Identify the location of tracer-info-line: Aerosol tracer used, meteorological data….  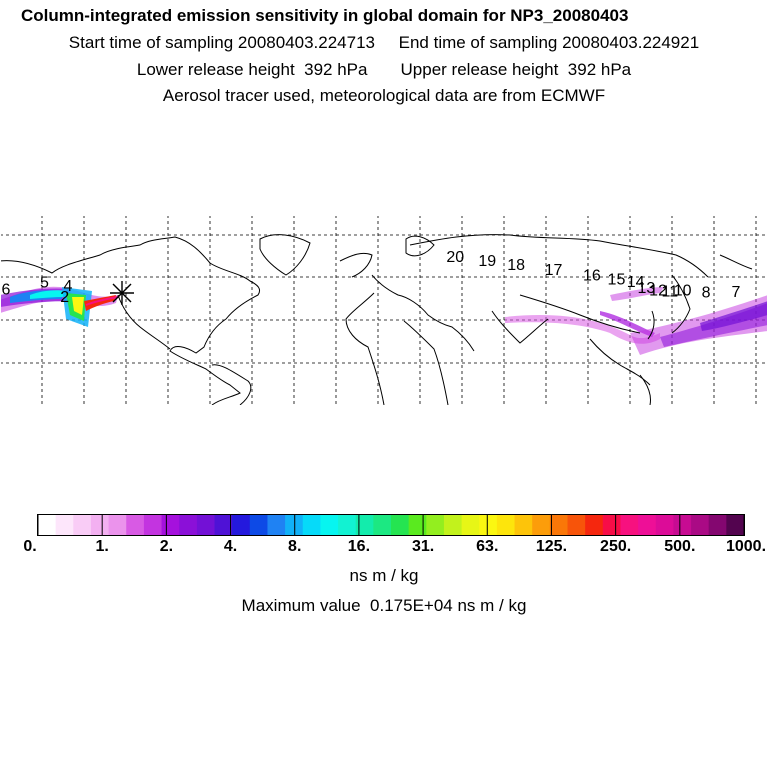
(384, 95).